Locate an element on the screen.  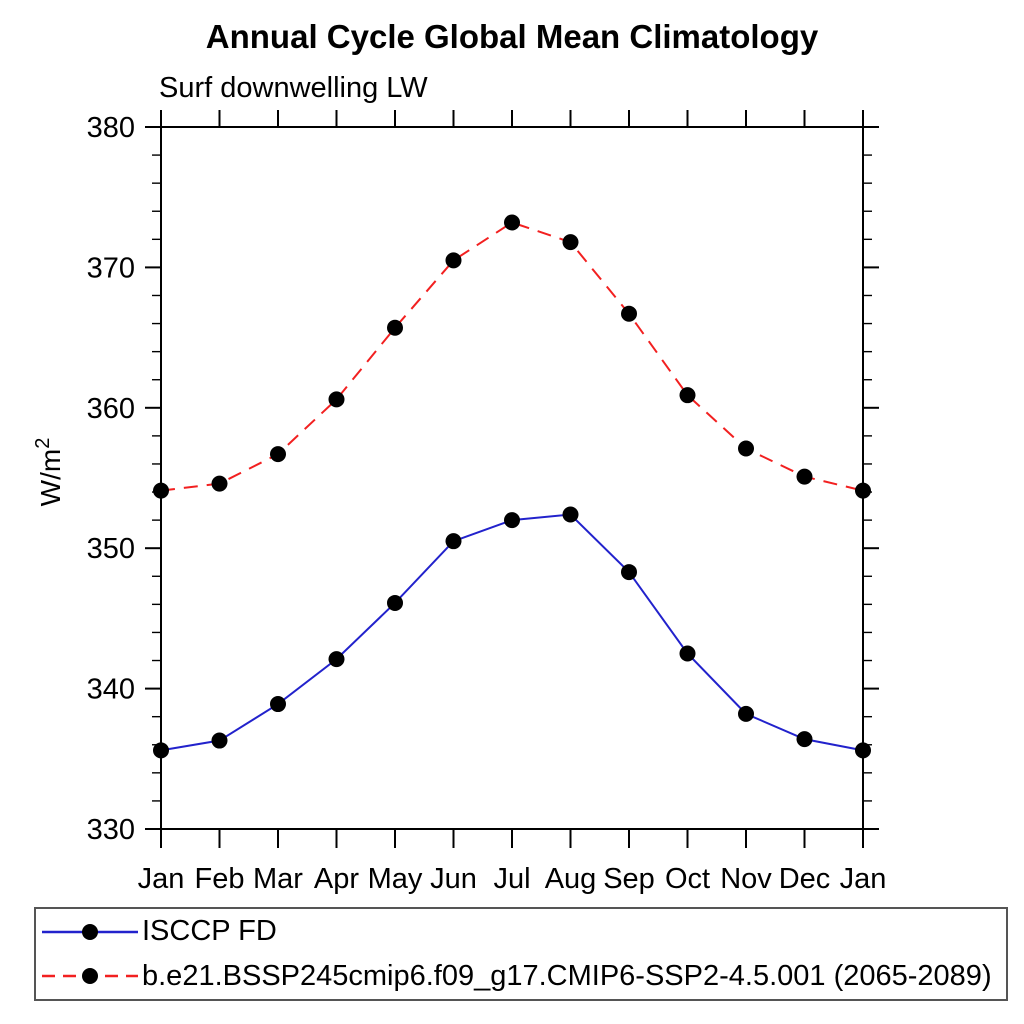
legend-label-isccp: ISCCP FD is located at coordinates (209, 931).